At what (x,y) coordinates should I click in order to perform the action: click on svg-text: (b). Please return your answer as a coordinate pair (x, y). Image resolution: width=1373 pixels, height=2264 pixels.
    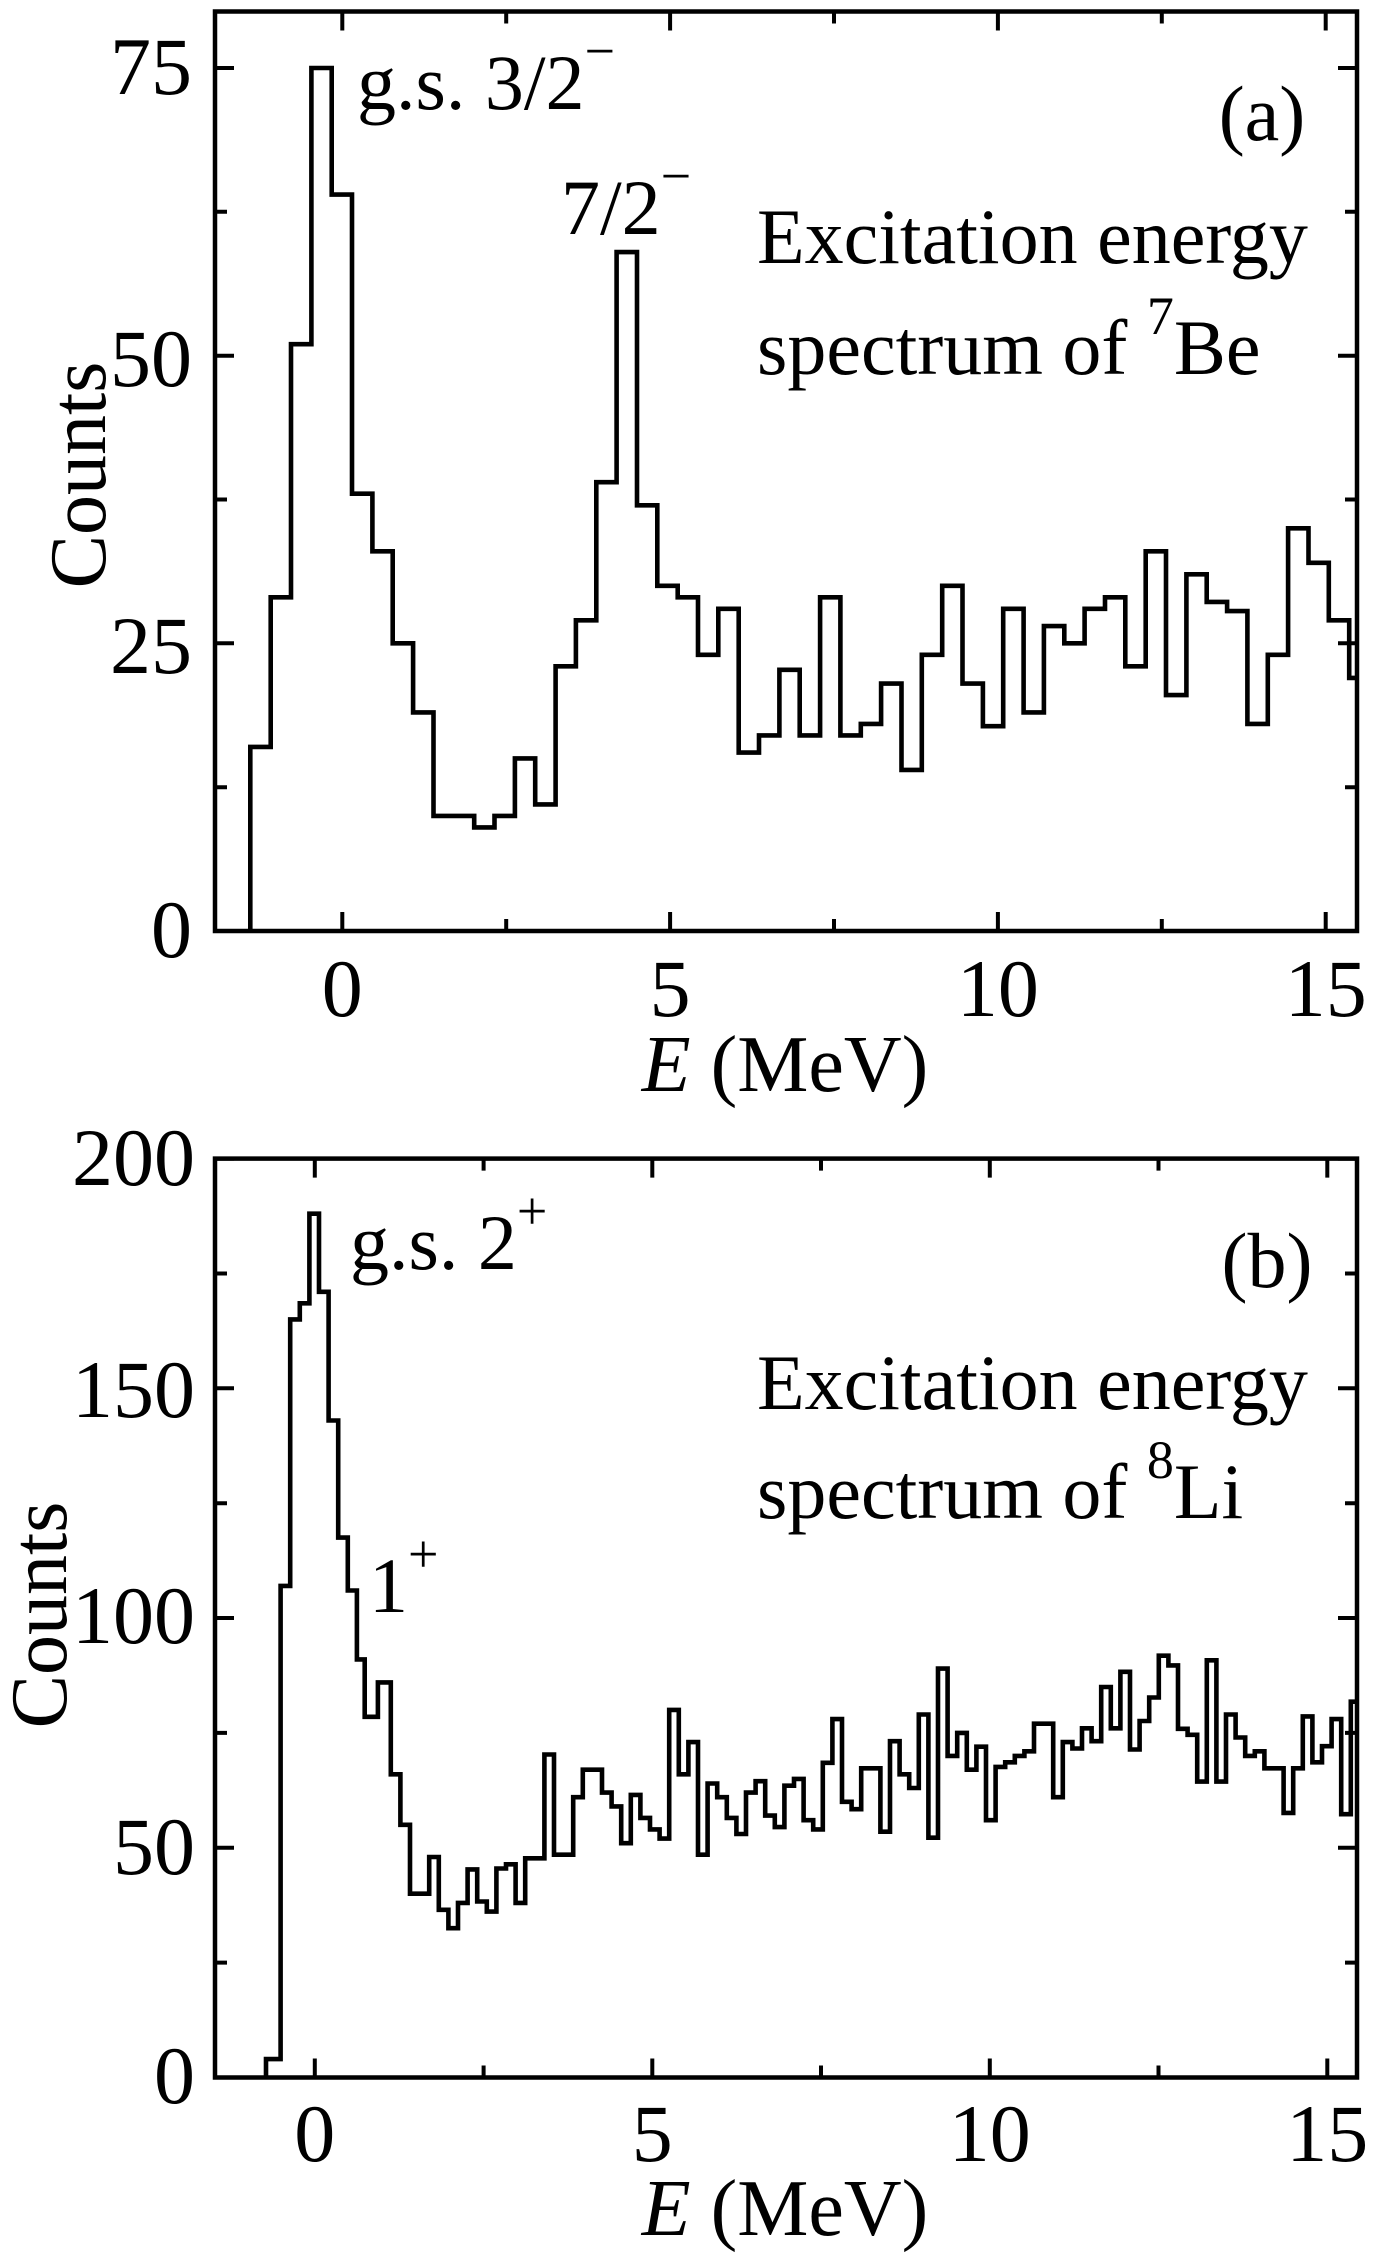
    Looking at the image, I should click on (1267, 1260).